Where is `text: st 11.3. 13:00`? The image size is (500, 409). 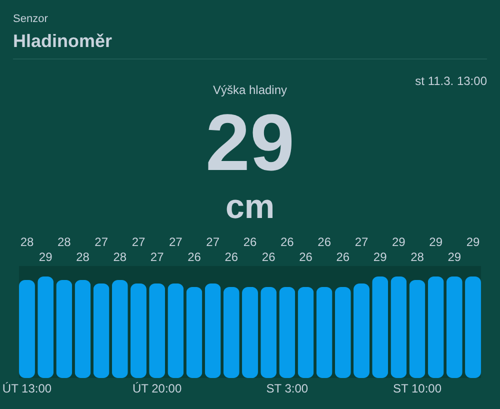
text: st 11.3. 13:00 is located at coordinates (451, 81).